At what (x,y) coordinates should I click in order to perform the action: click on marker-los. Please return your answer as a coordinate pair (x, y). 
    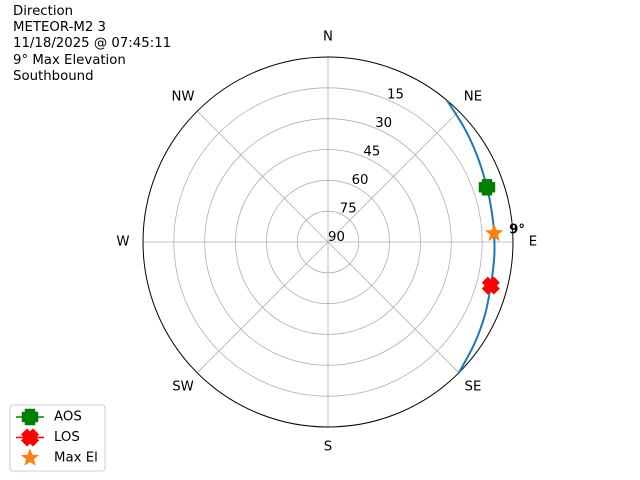
    Looking at the image, I should click on (490, 285).